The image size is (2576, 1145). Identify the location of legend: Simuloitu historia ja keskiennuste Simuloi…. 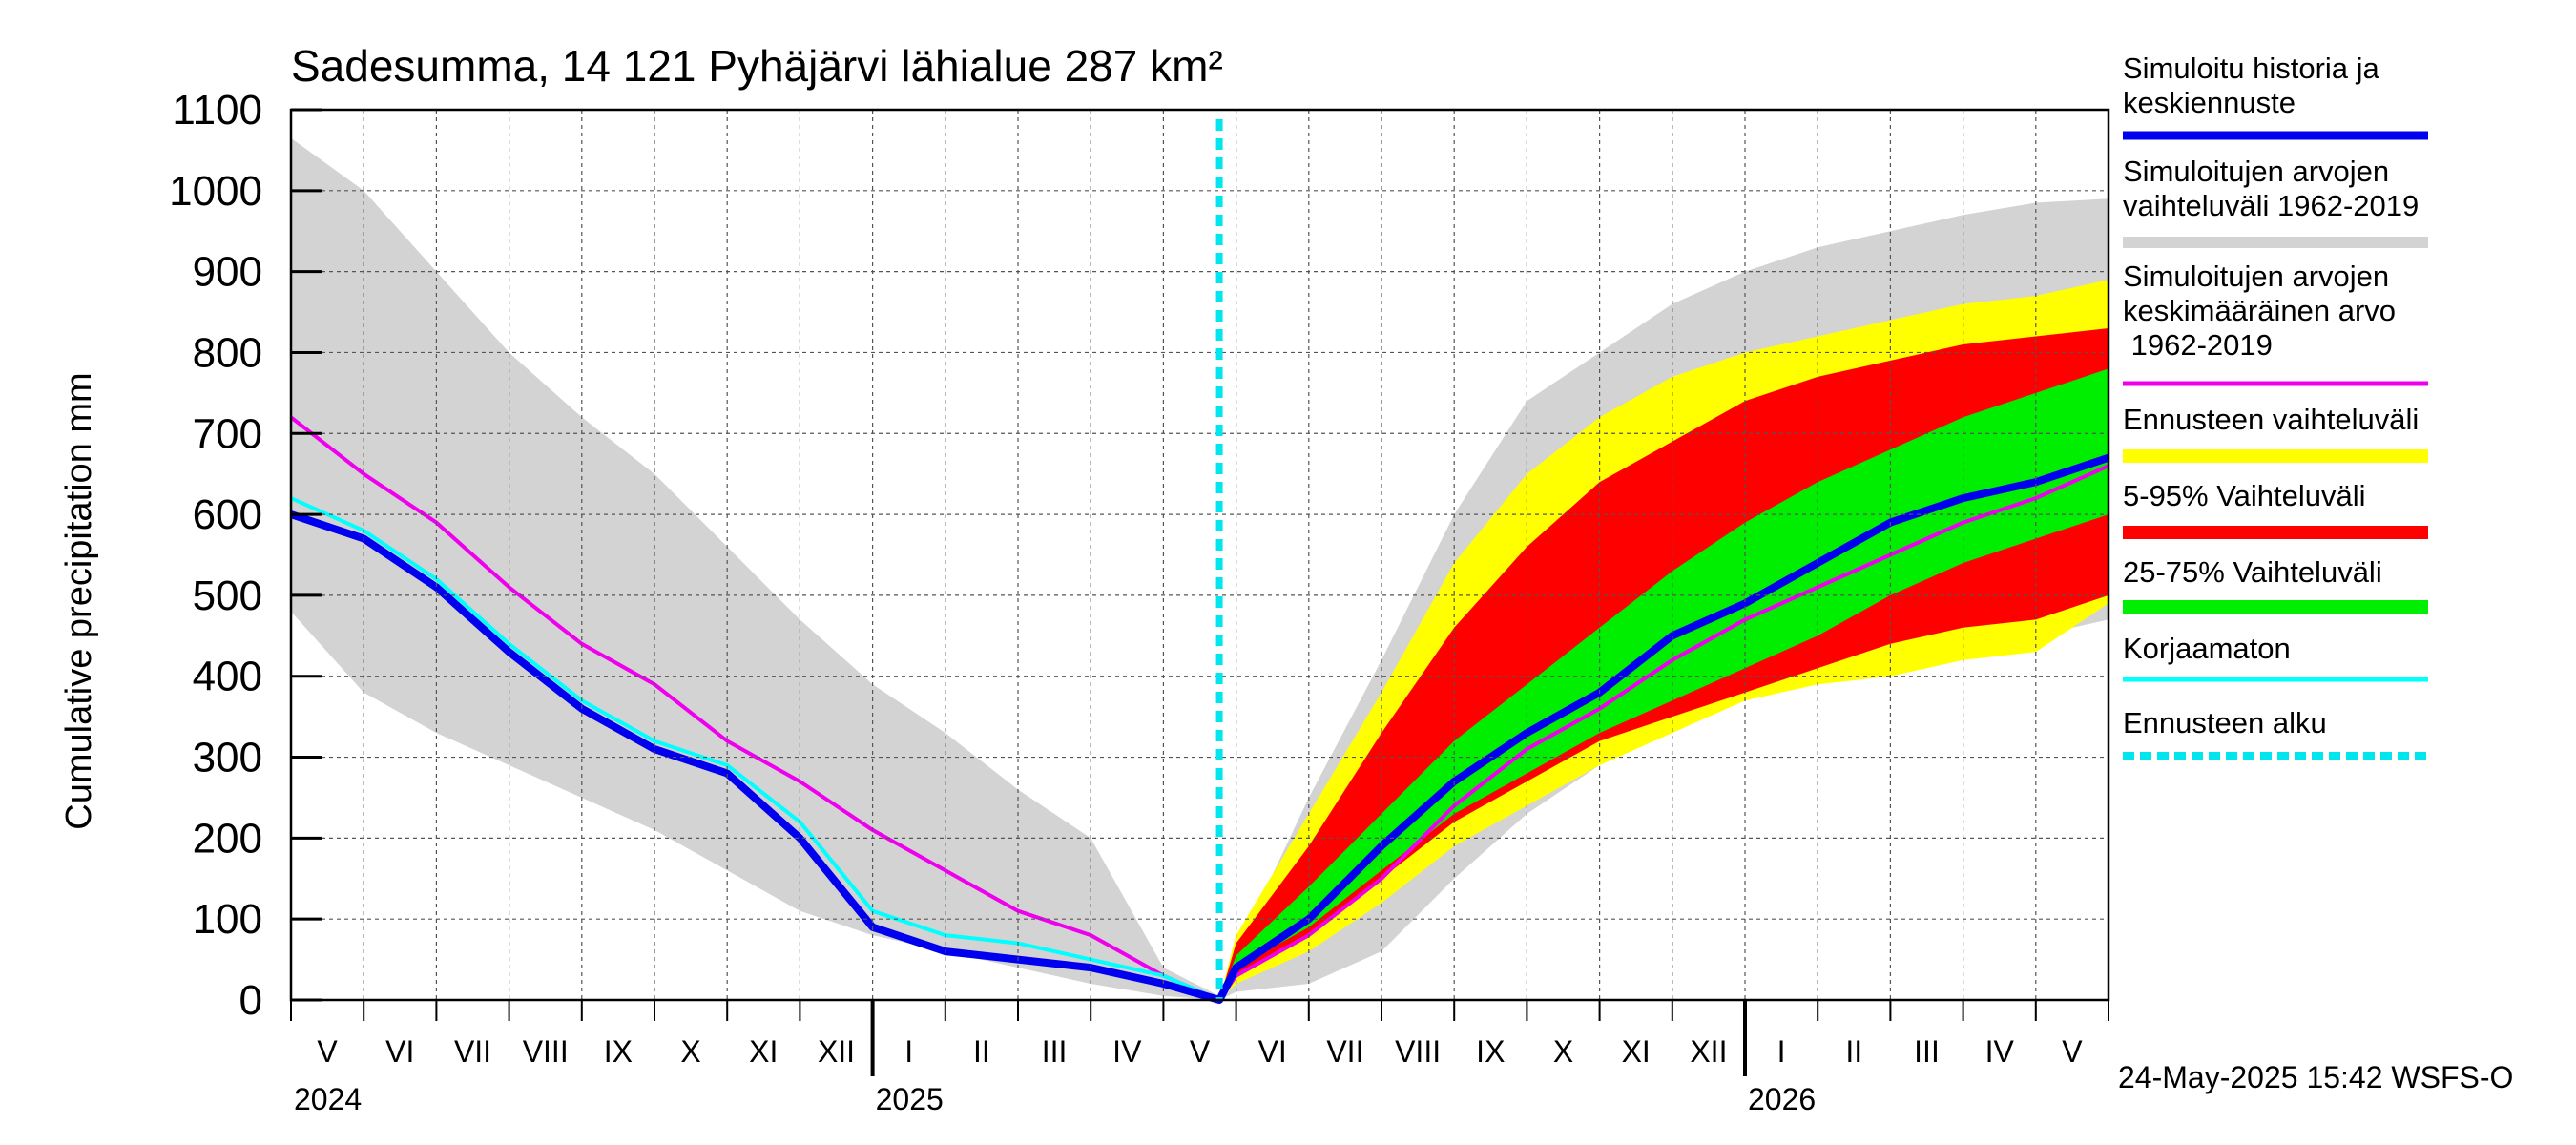
(2275, 406).